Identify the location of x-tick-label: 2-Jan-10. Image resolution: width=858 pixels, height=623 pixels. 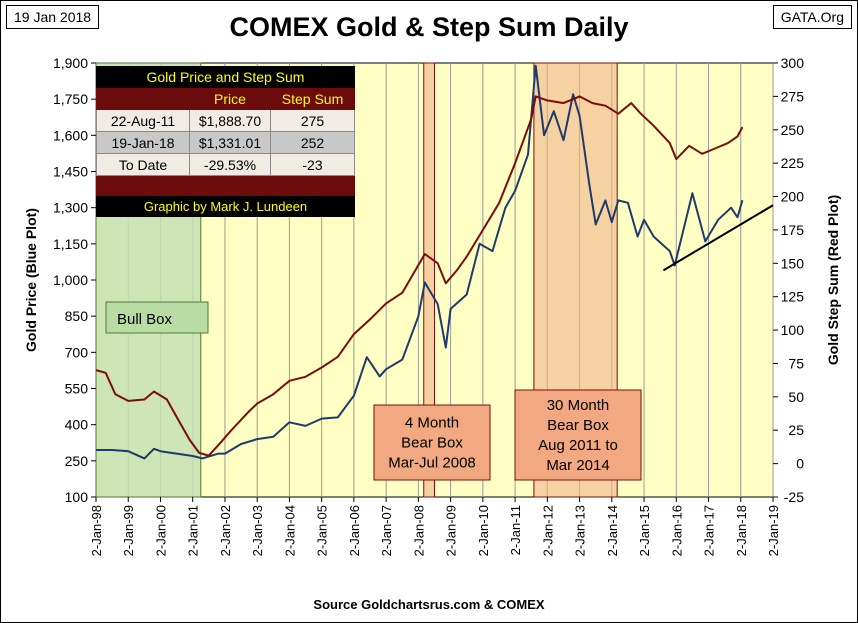
(483, 530).